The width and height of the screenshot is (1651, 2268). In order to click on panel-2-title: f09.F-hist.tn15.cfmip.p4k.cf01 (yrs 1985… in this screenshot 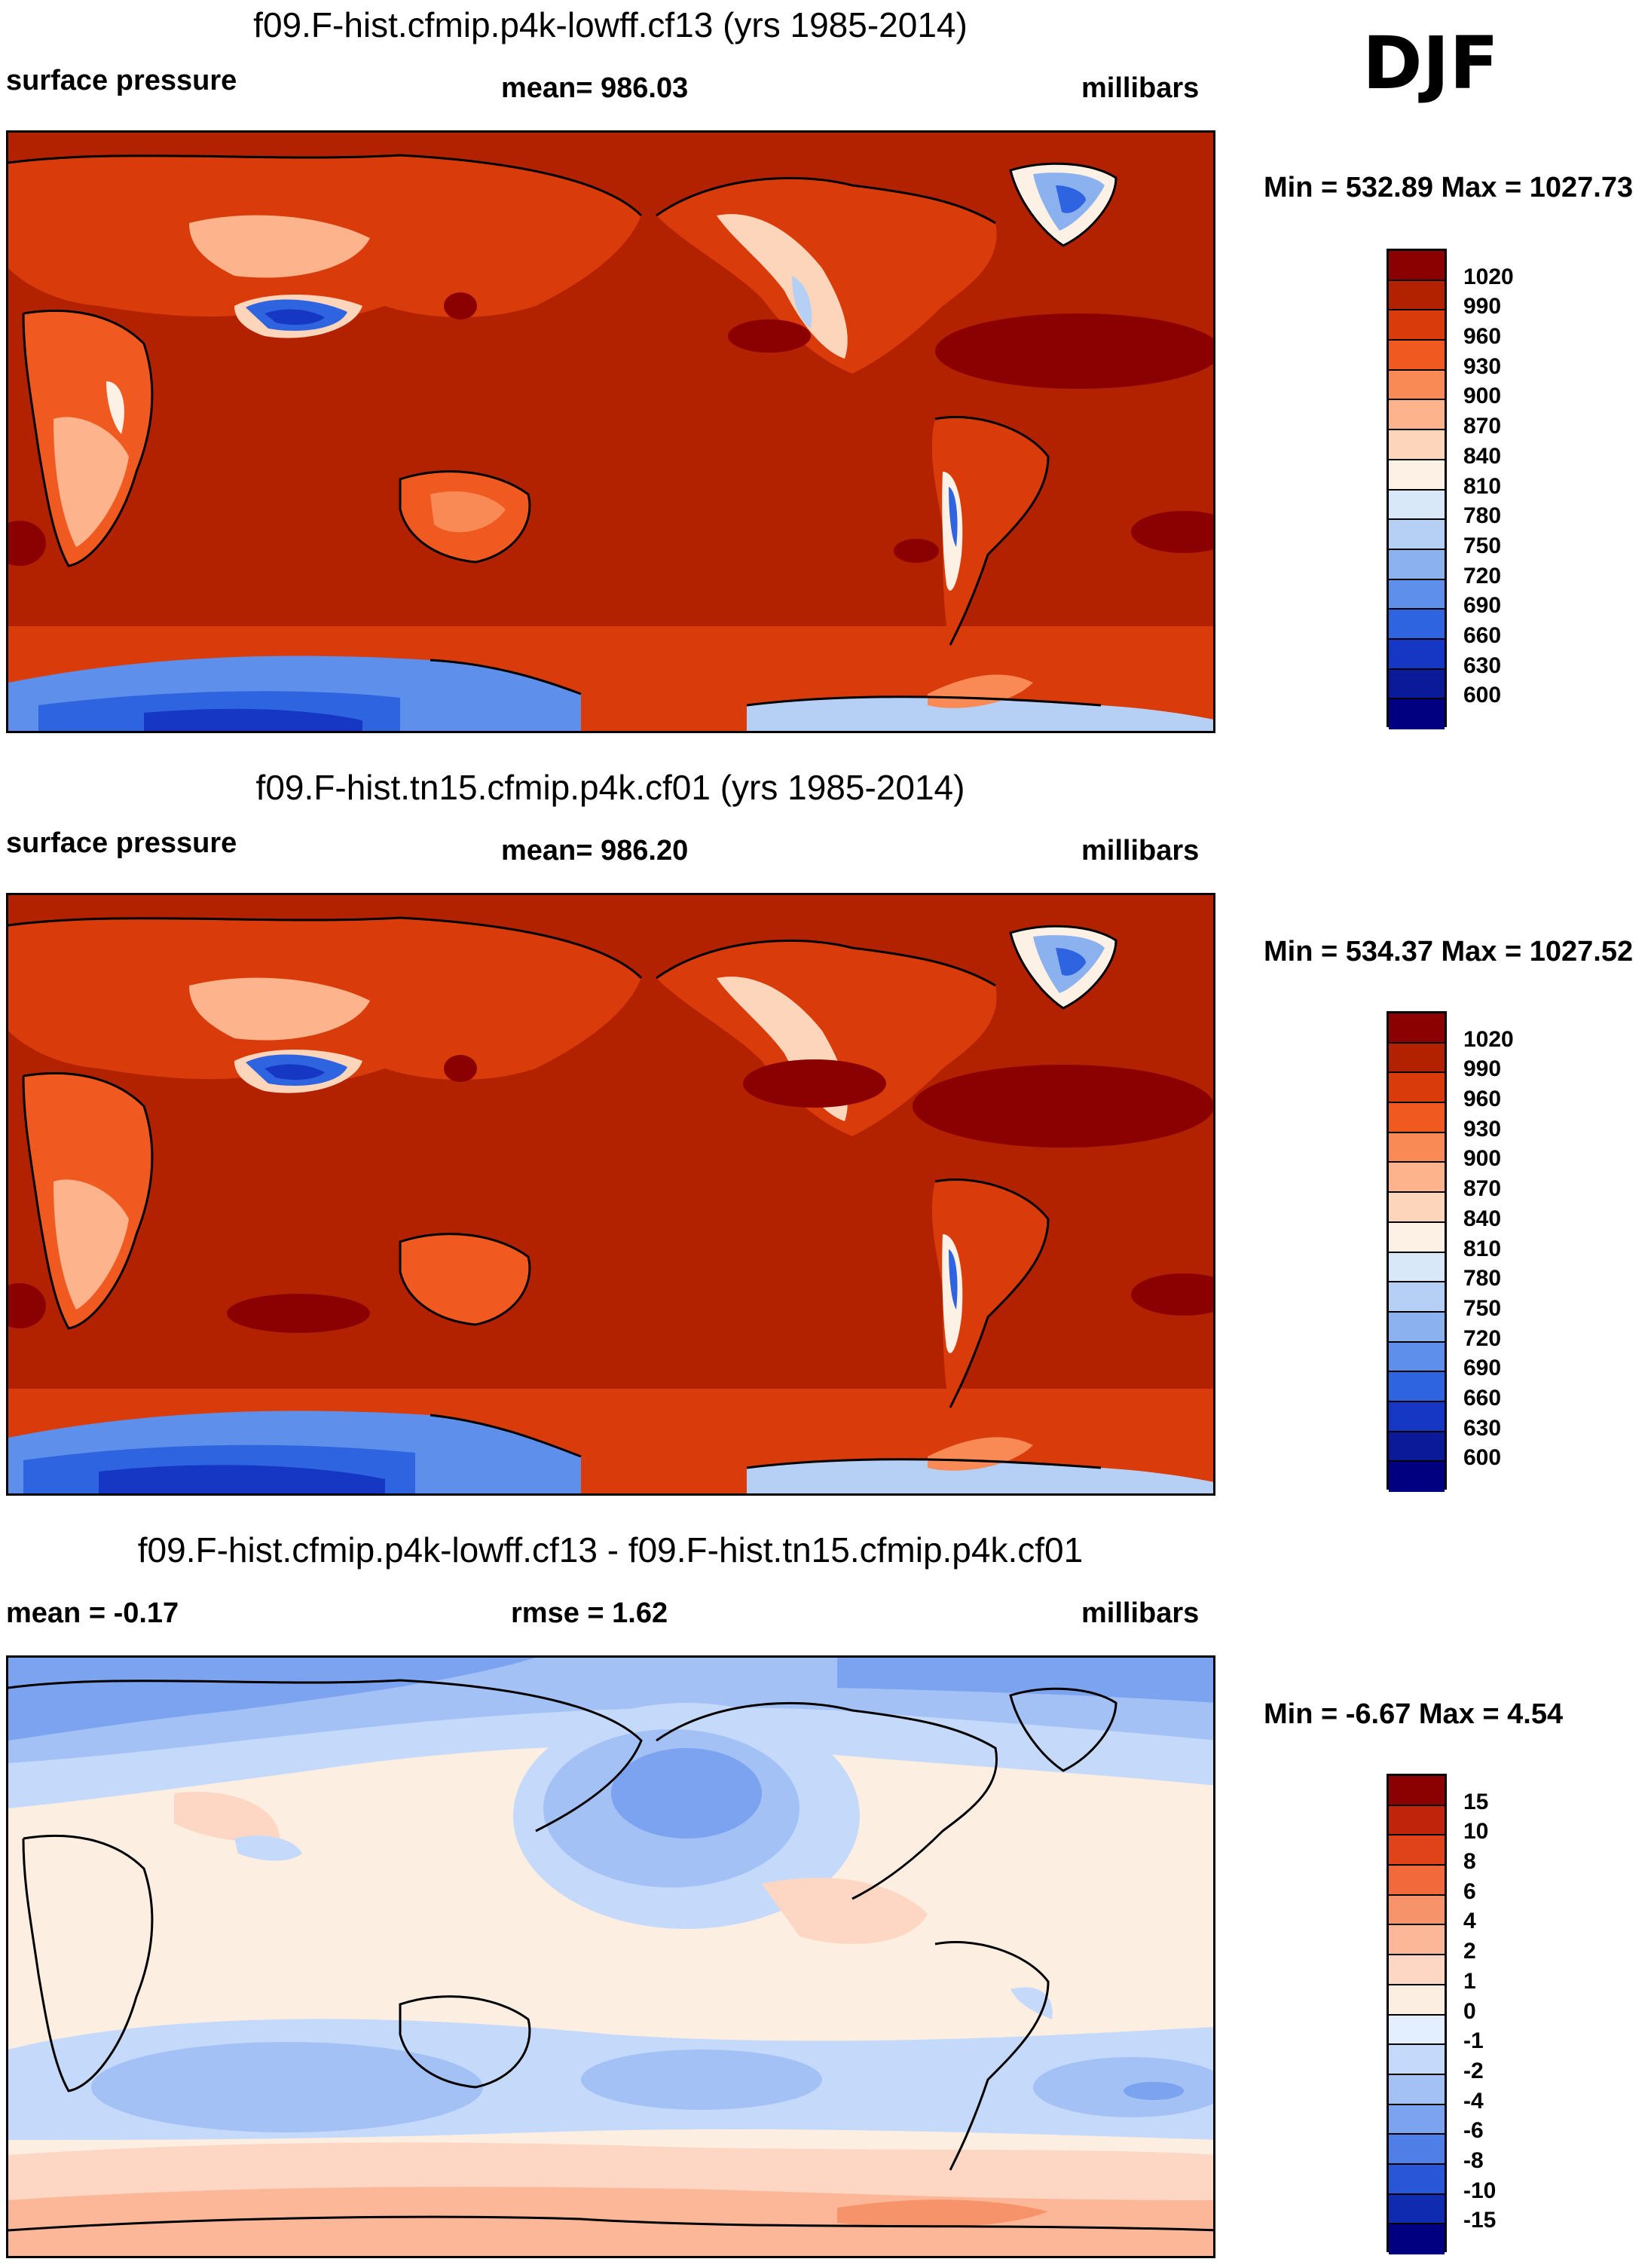, I will do `click(610, 787)`.